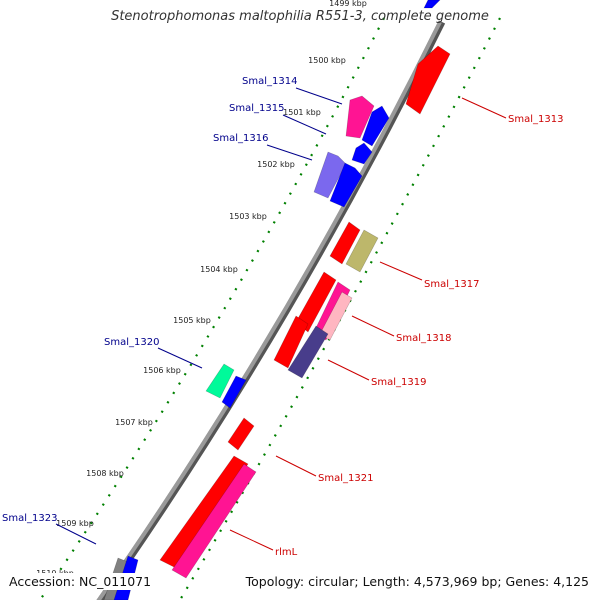 The width and height of the screenshot is (600, 604). I want to click on kbp-tick-label: 1505 kbp, so click(192, 320).